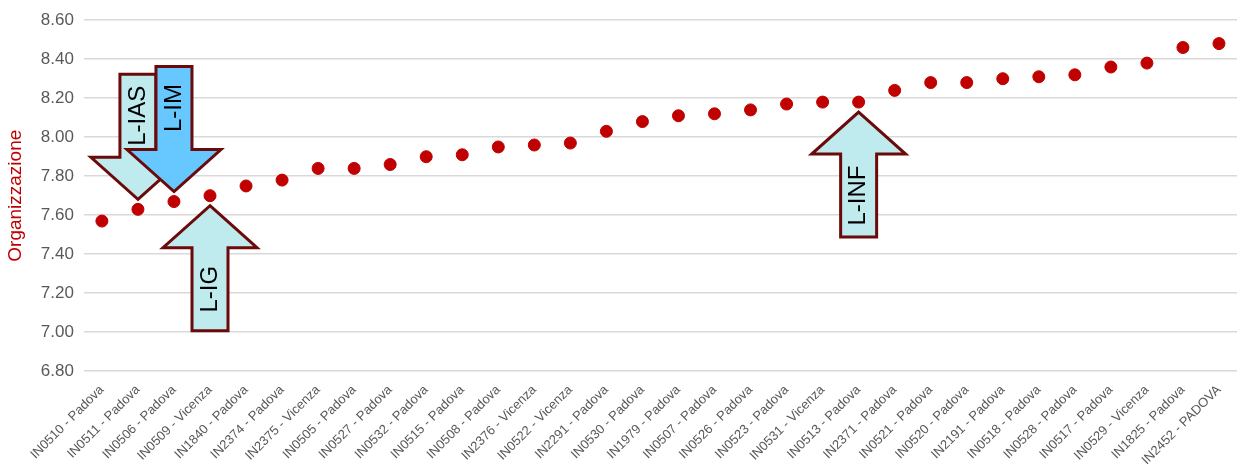  Describe the element at coordinates (57, 331) in the screenshot. I see `y-tick-label: 7.00` at that location.